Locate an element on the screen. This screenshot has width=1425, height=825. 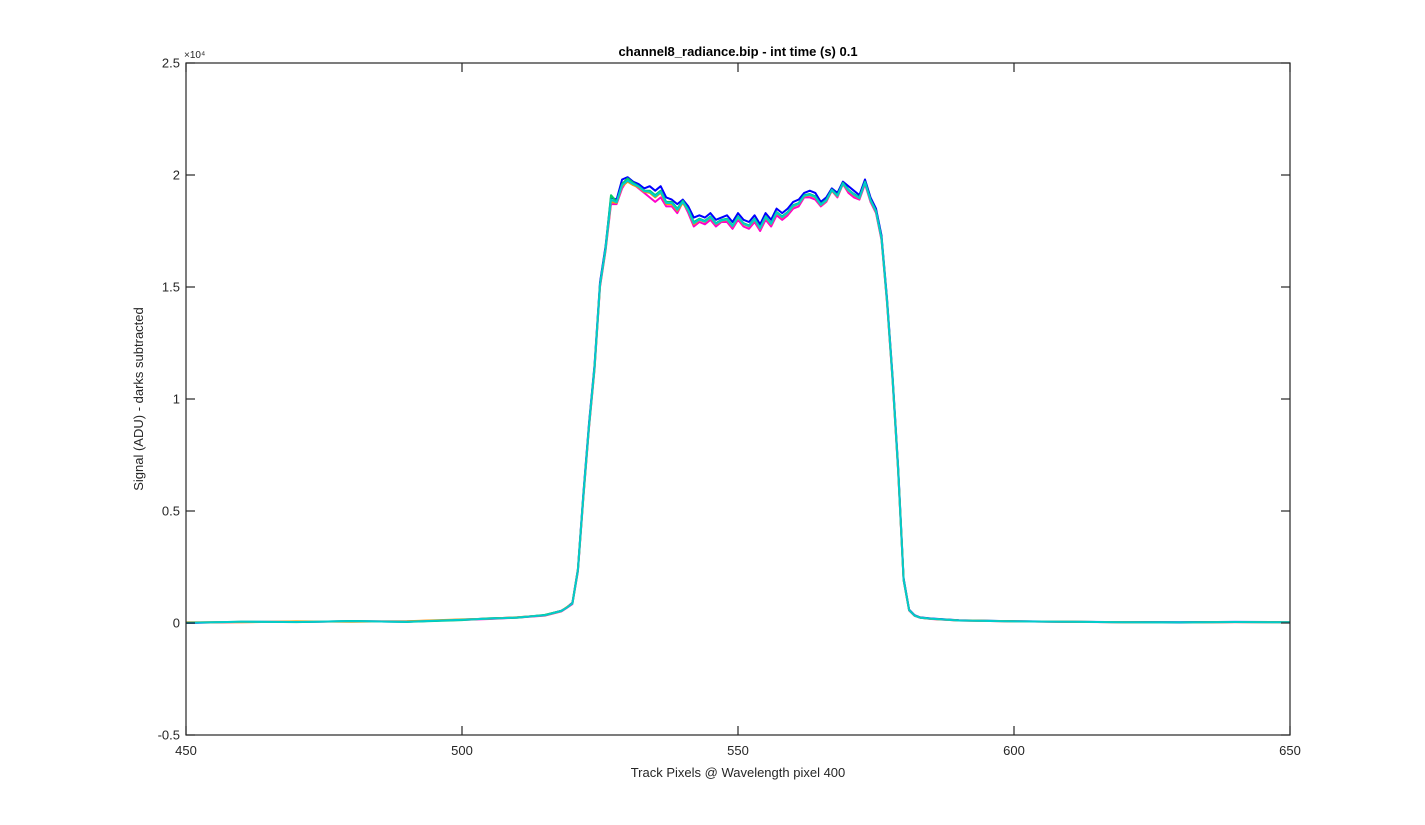
x-tick-label: 450 is located at coordinates (186, 750).